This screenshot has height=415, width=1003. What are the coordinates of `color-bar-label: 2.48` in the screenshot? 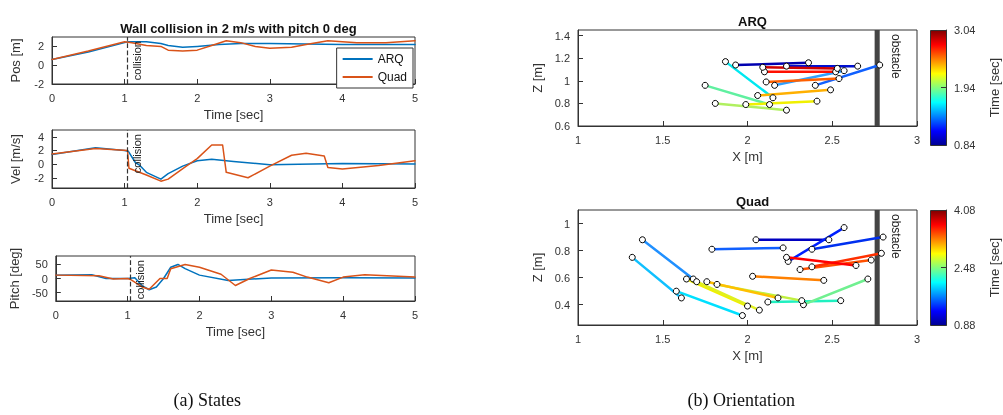 It's located at (965, 267).